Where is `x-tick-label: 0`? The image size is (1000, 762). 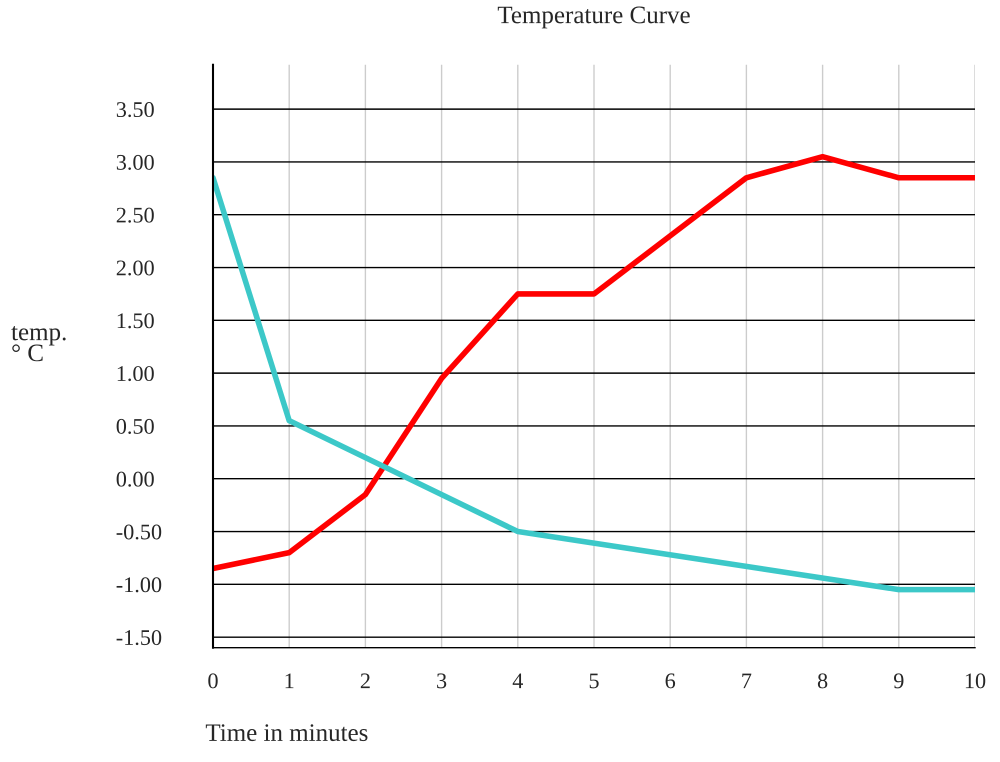
x-tick-label: 0 is located at coordinates (213, 680).